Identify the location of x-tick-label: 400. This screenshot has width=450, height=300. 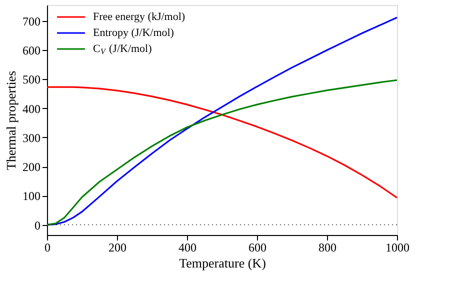
(187, 247).